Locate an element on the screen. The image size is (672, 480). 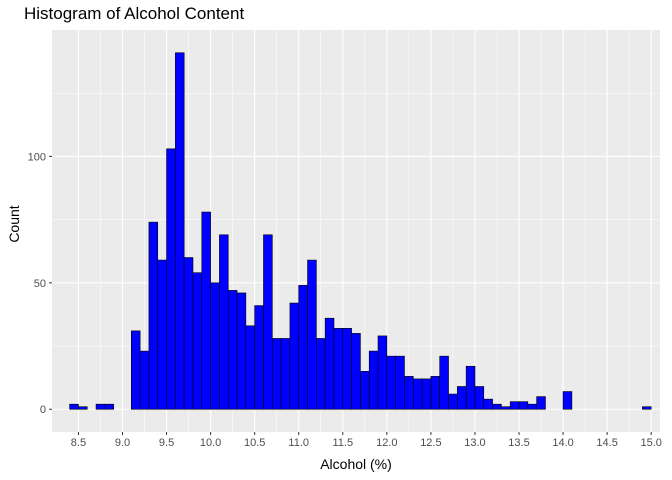
x-tick-label: 10.0 is located at coordinates (210, 443).